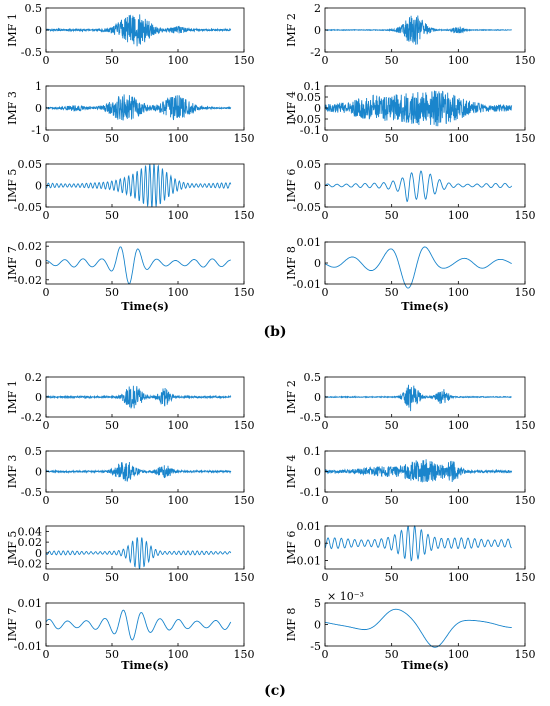  I want to click on y-tick-label: 0.5, so click(34, 8).